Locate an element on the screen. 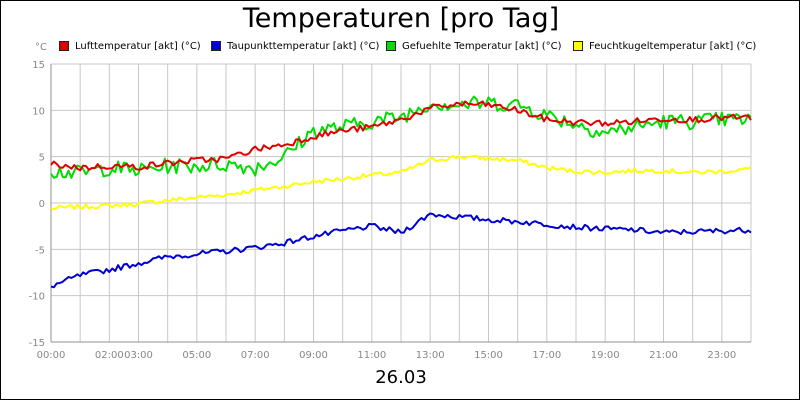 This screenshot has width=800, height=401. y-axis-unit: °C is located at coordinates (41, 47).